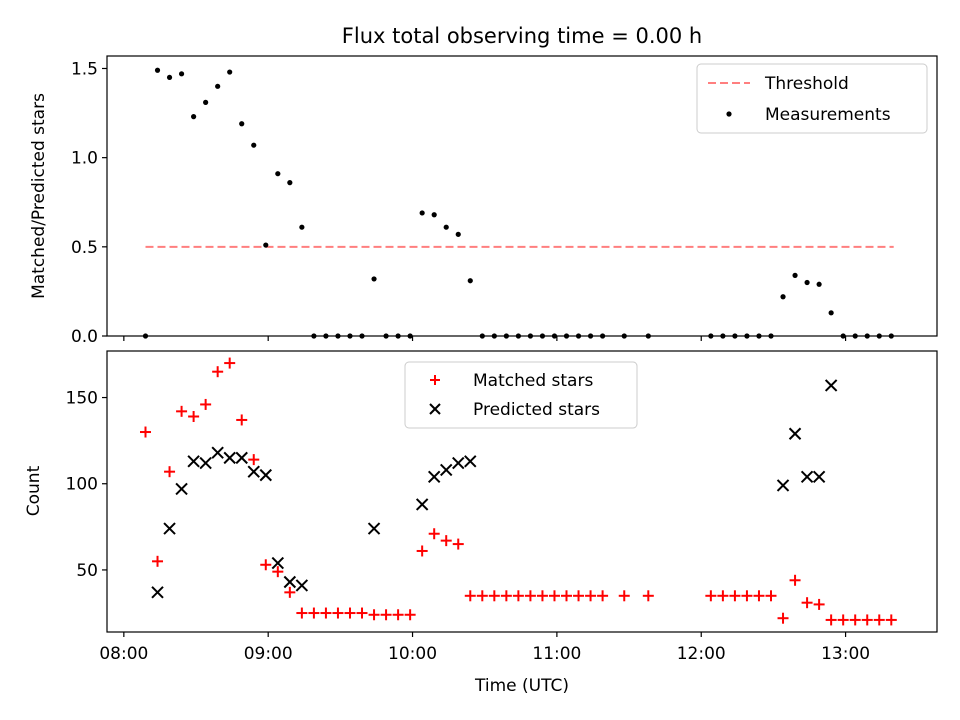 The image size is (960, 720). Describe the element at coordinates (556, 654) in the screenshot. I see `x-tick-label: 11:00` at that location.